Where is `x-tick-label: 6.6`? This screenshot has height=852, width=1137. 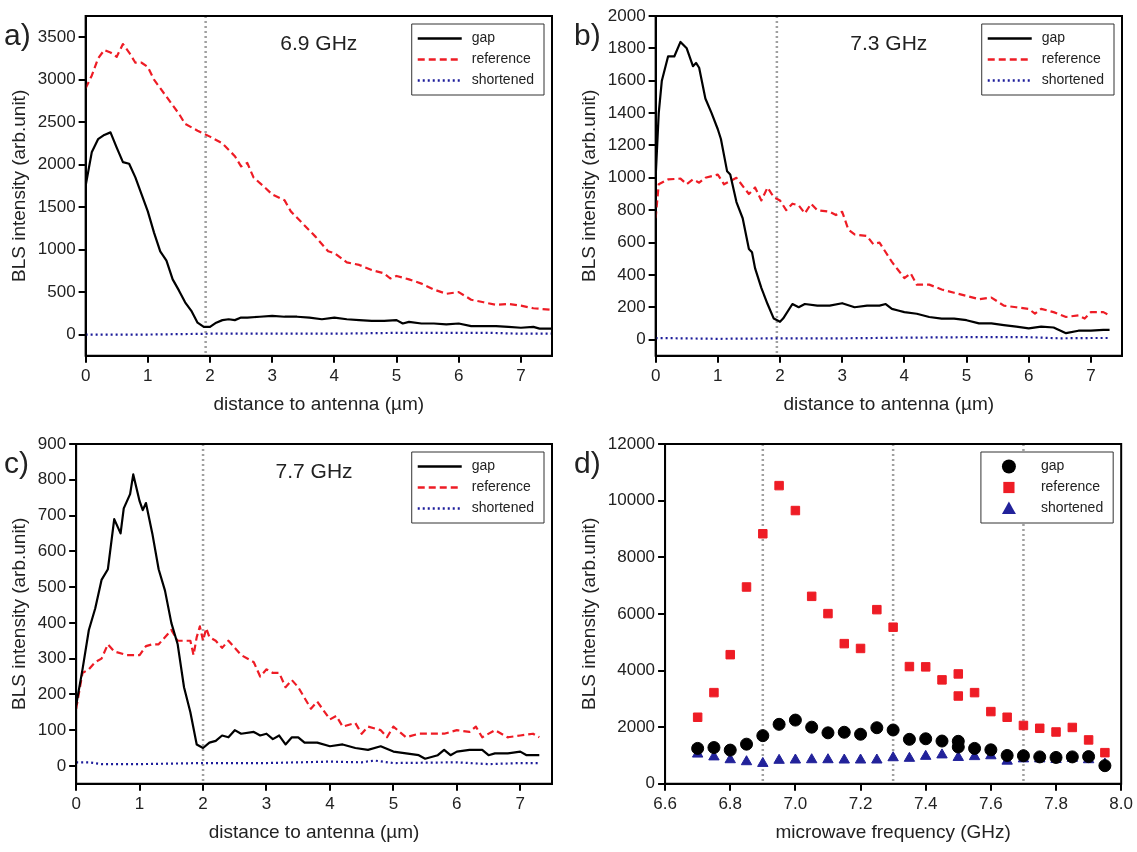
x-tick-label: 6.6 is located at coordinates (665, 803).